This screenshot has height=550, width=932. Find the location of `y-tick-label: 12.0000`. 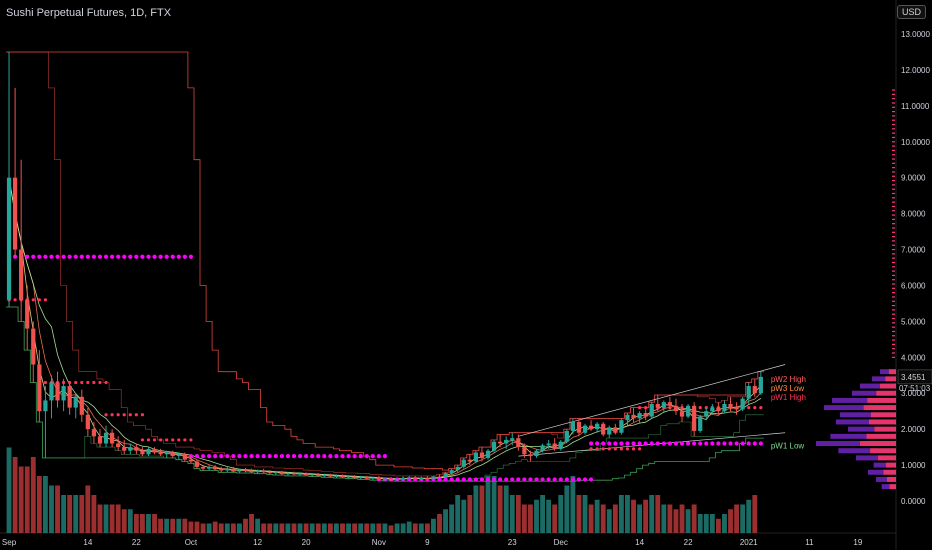

y-tick-label: 12.0000 is located at coordinates (915, 70).